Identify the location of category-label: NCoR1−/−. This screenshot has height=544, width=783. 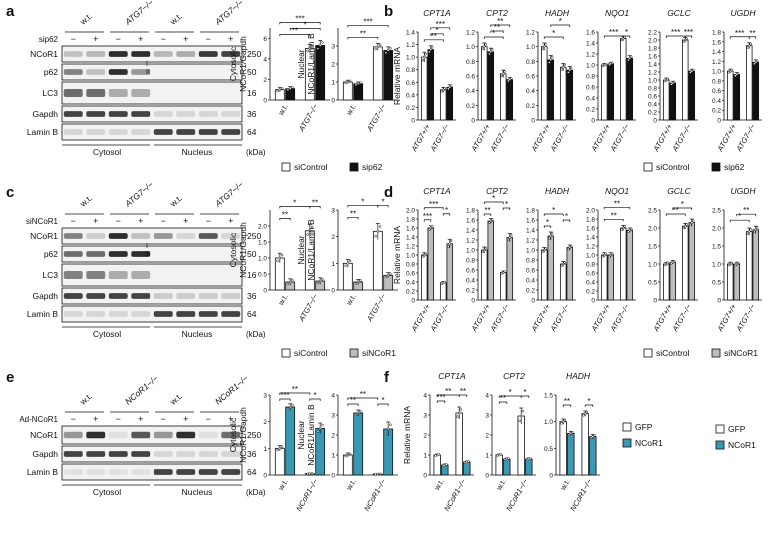
(307, 495).